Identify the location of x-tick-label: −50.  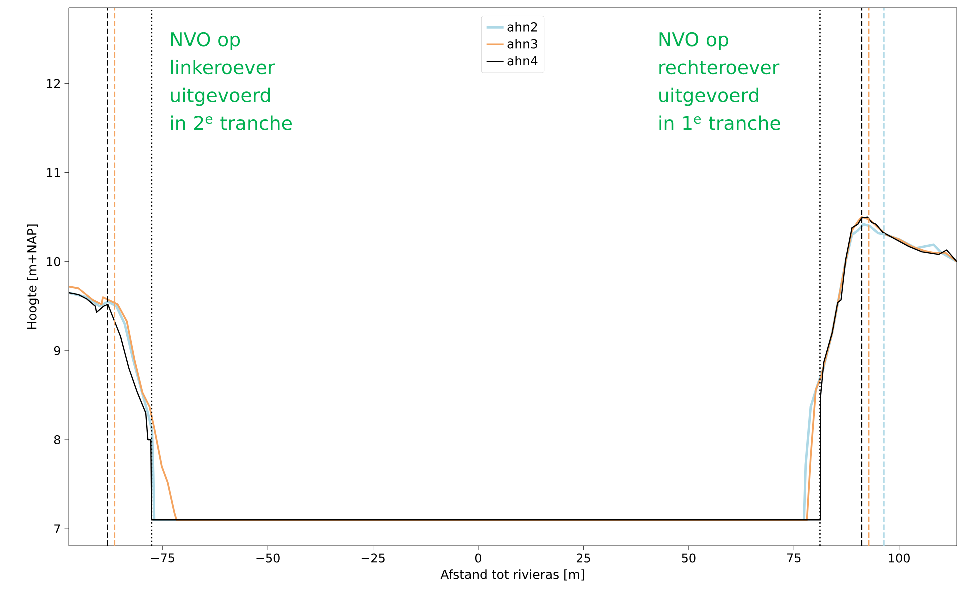
(268, 558).